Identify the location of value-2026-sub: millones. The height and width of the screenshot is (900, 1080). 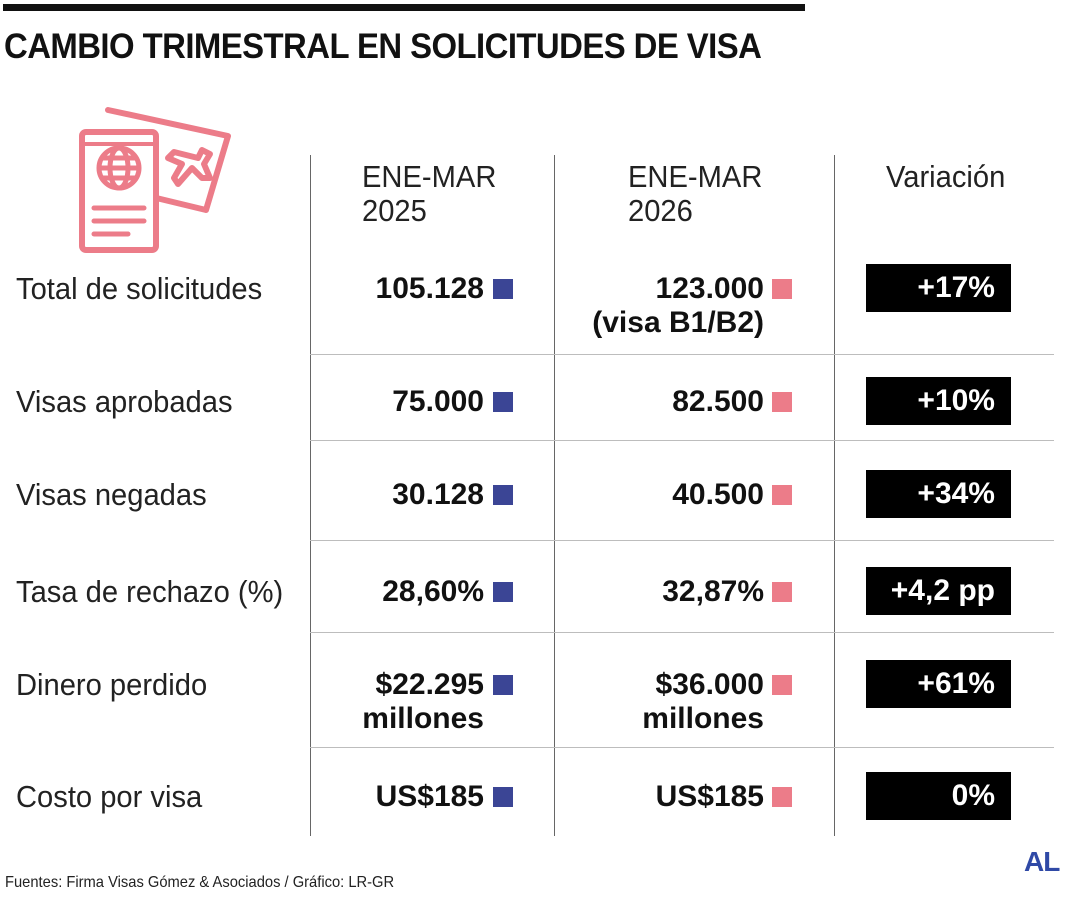
(703, 718).